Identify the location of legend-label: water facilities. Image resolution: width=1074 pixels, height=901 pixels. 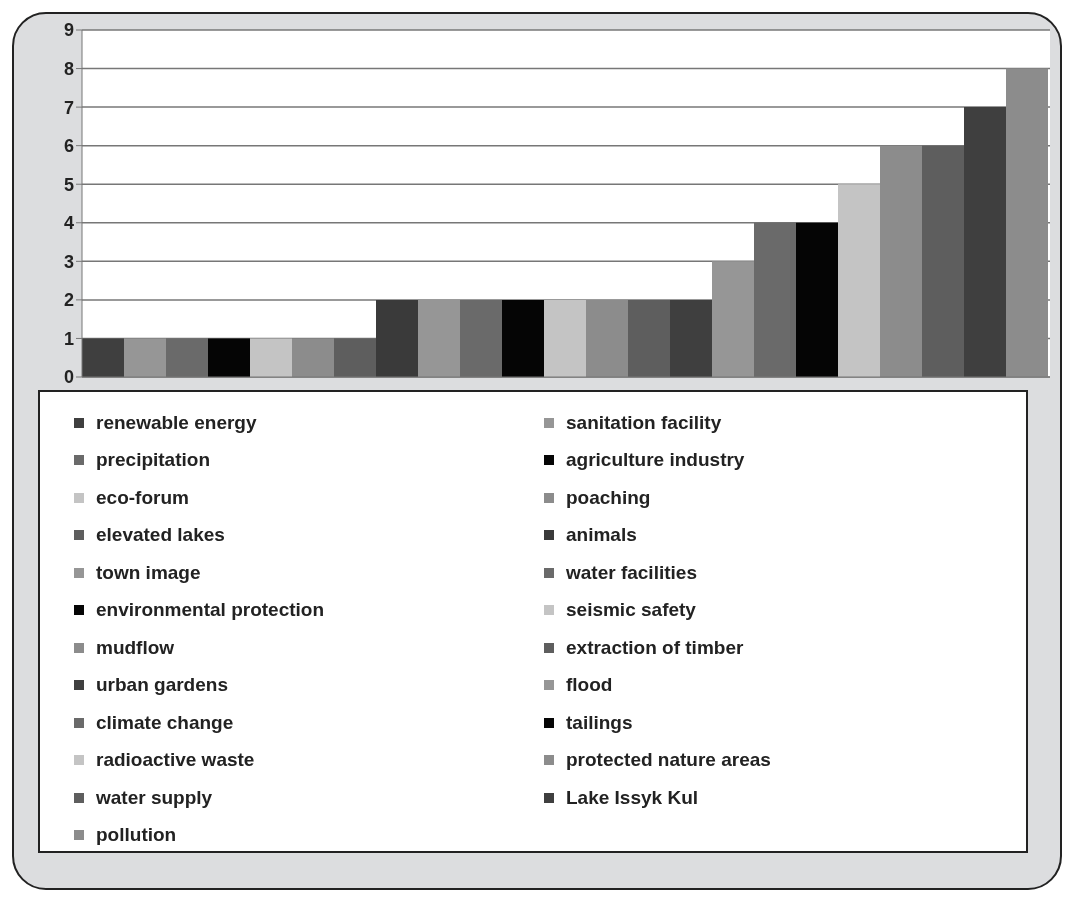
(631, 572).